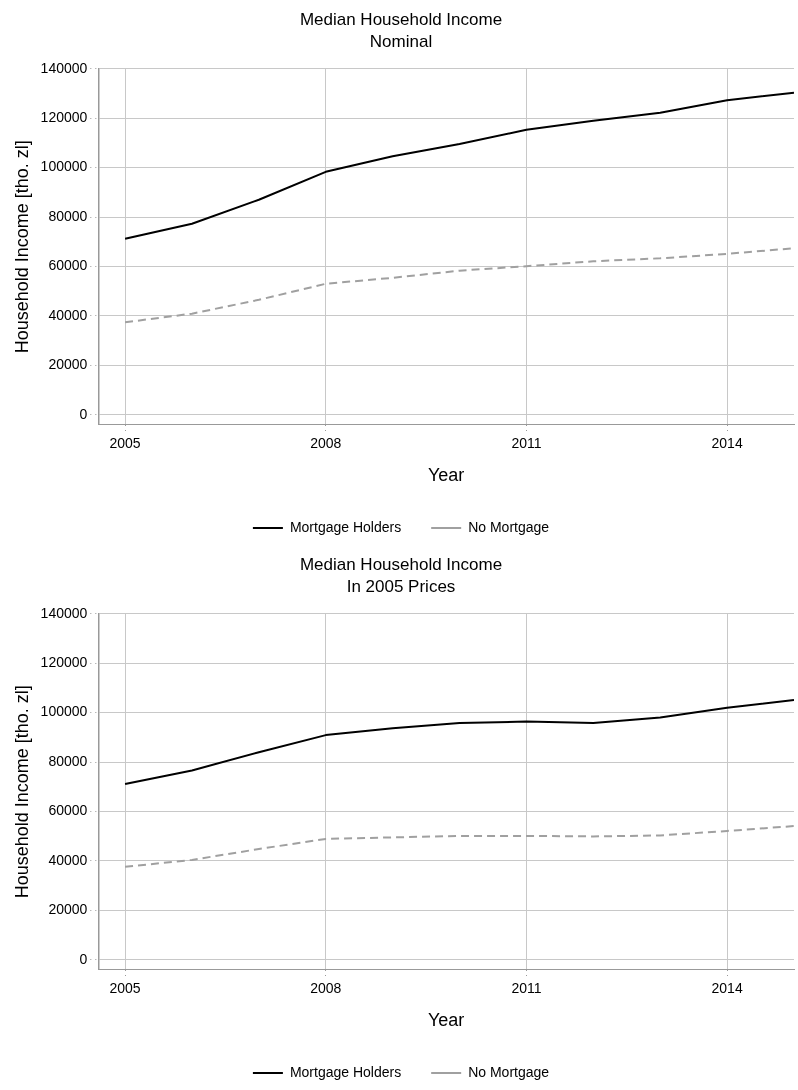 This screenshot has width=798, height=1090. Describe the element at coordinates (401, 42) in the screenshot. I see `chart-subtitle: Nominal` at that location.